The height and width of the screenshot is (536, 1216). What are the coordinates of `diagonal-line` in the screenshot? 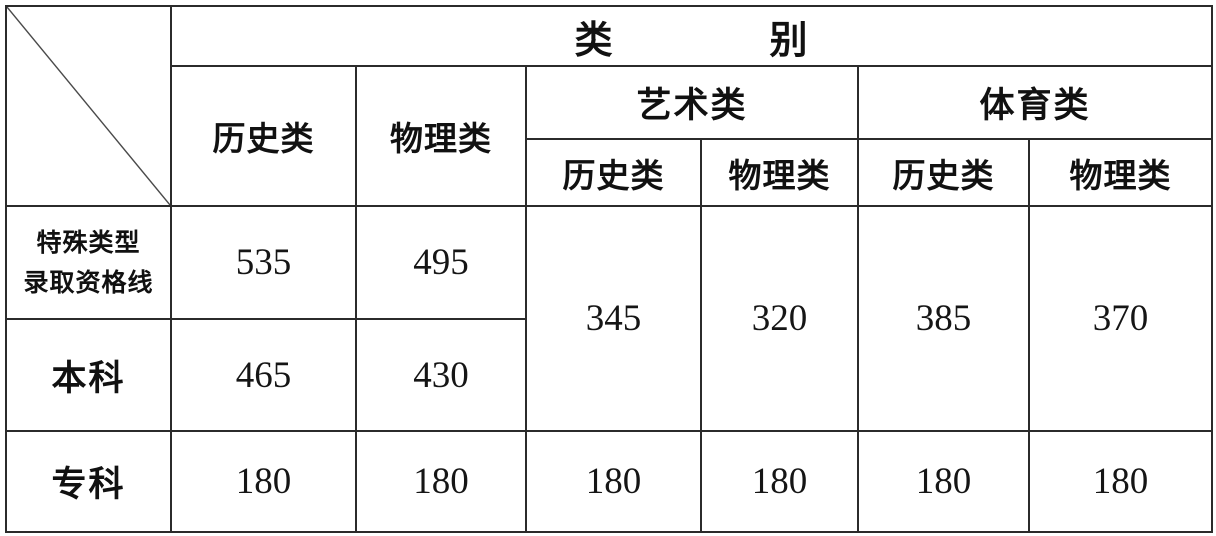 It's located at (88, 106).